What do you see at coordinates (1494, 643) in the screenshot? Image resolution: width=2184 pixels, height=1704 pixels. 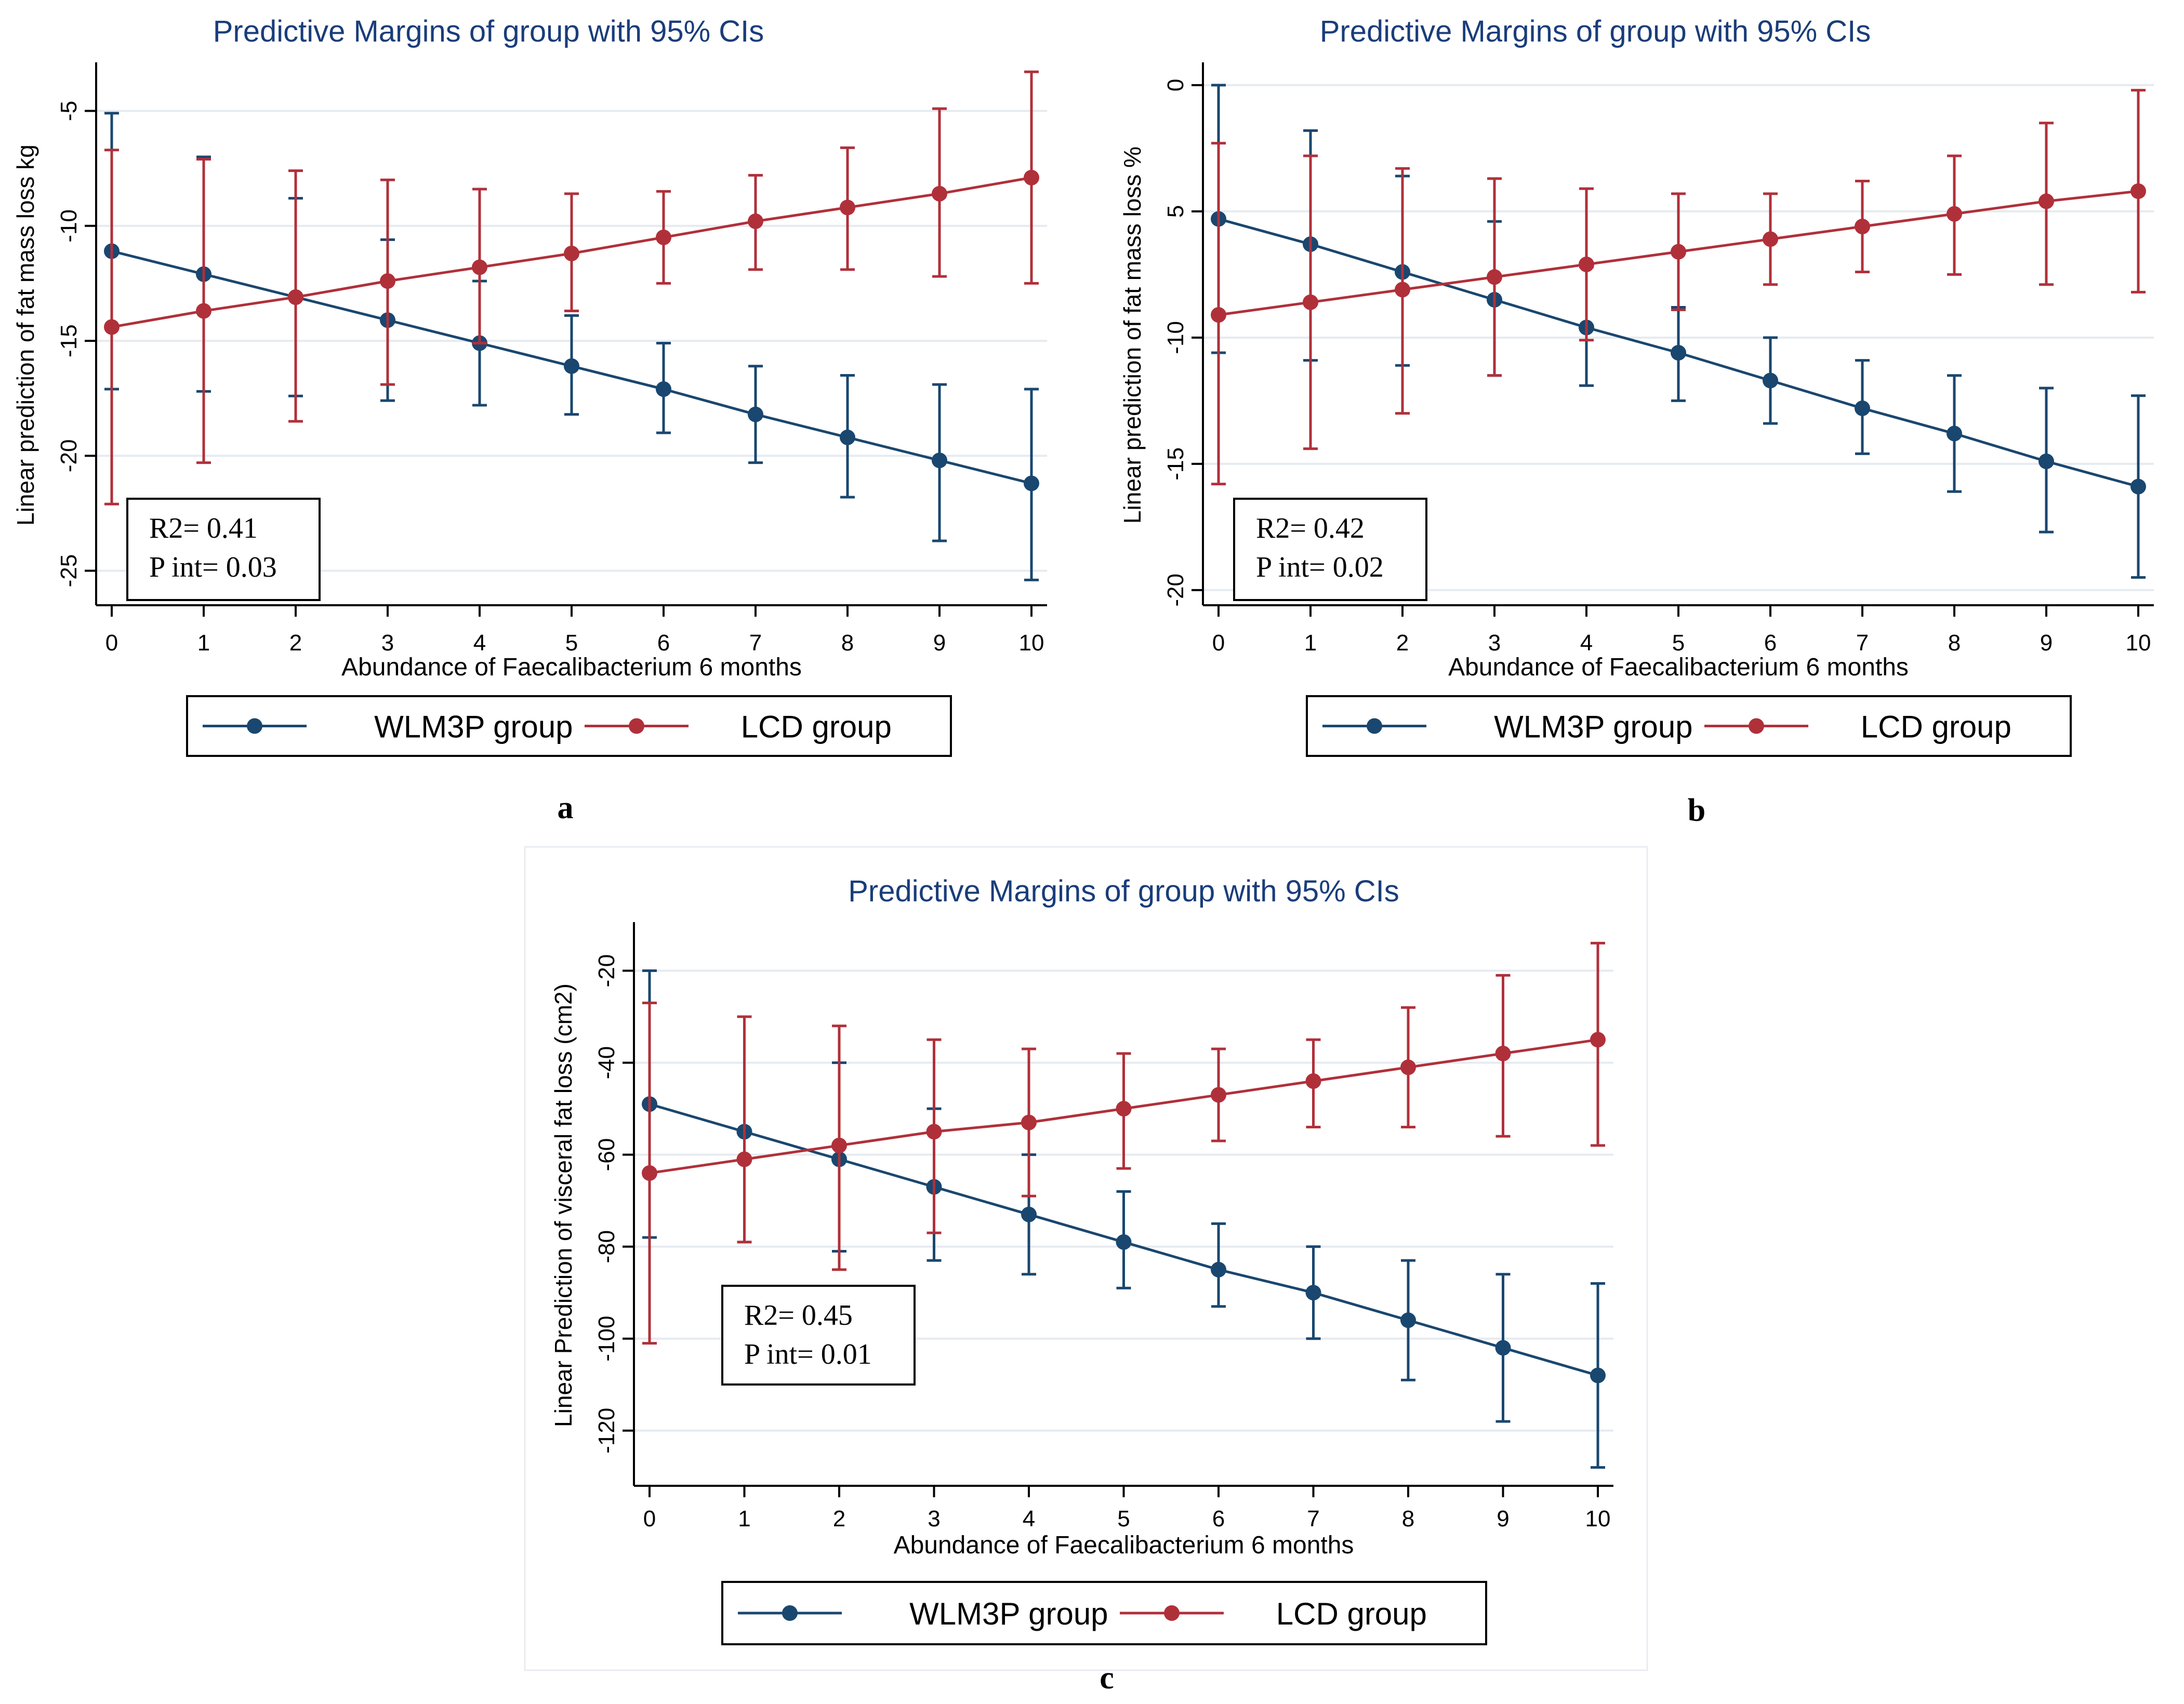 I see `x-tick-label: 3` at bounding box center [1494, 643].